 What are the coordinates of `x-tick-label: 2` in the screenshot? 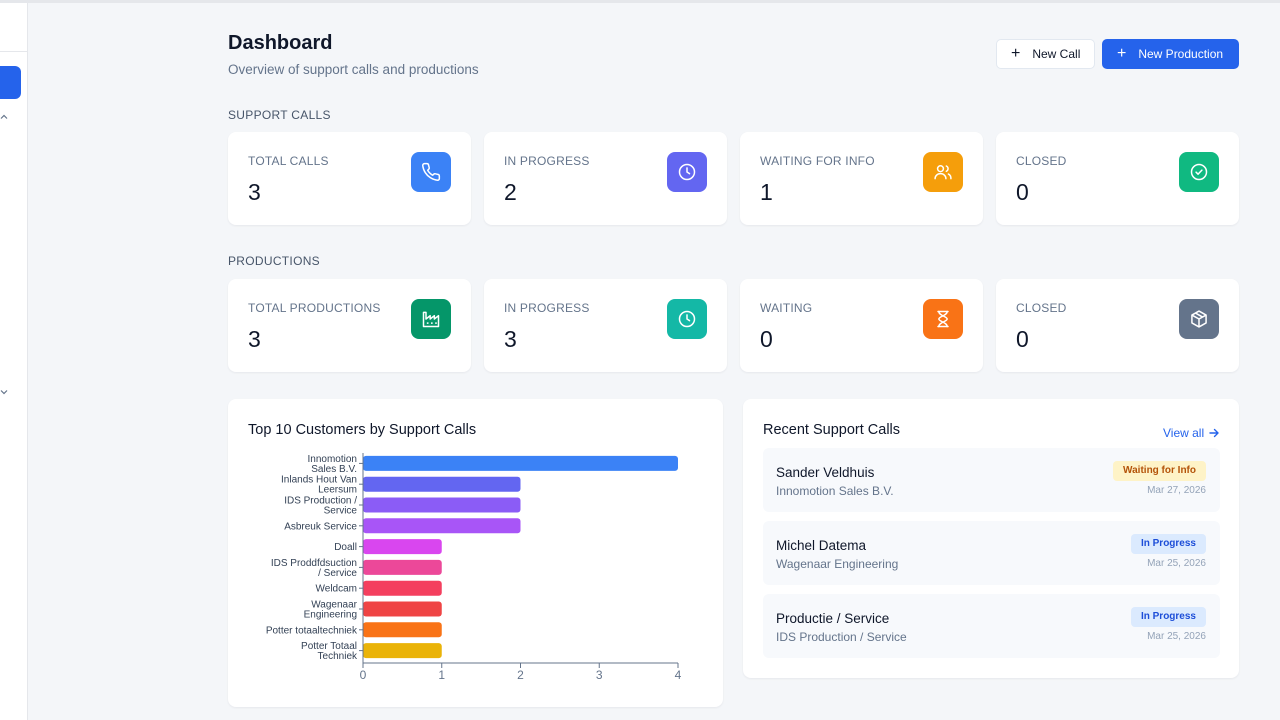 It's located at (520, 675).